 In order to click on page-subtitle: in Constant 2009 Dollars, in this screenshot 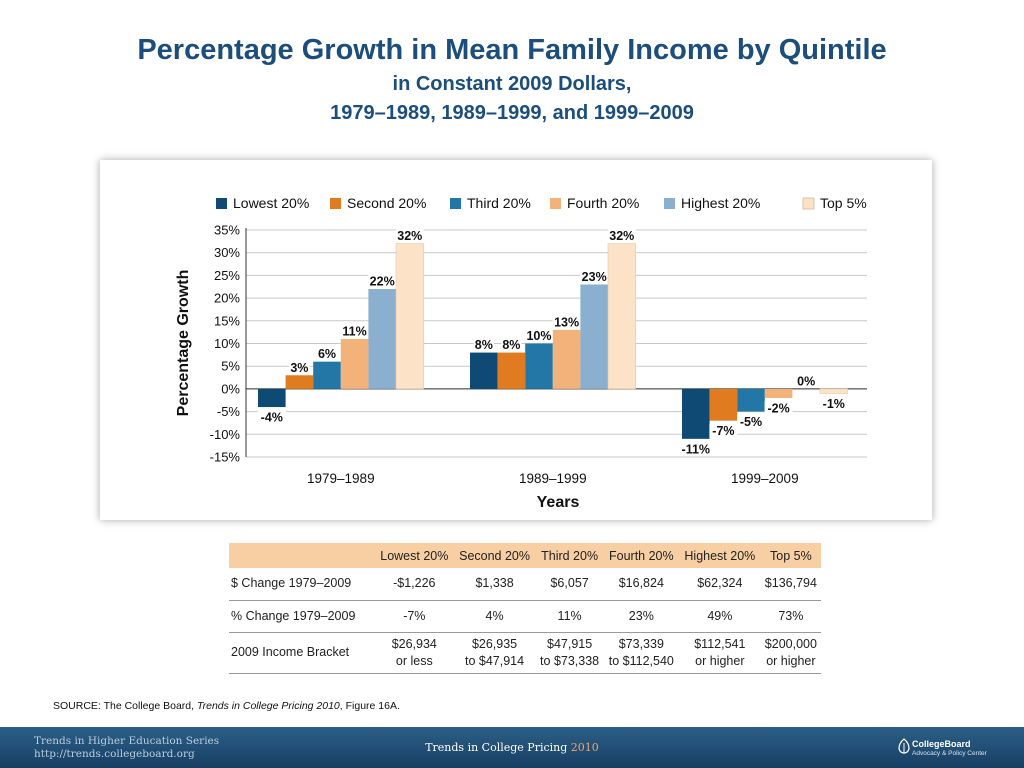, I will do `click(512, 84)`.